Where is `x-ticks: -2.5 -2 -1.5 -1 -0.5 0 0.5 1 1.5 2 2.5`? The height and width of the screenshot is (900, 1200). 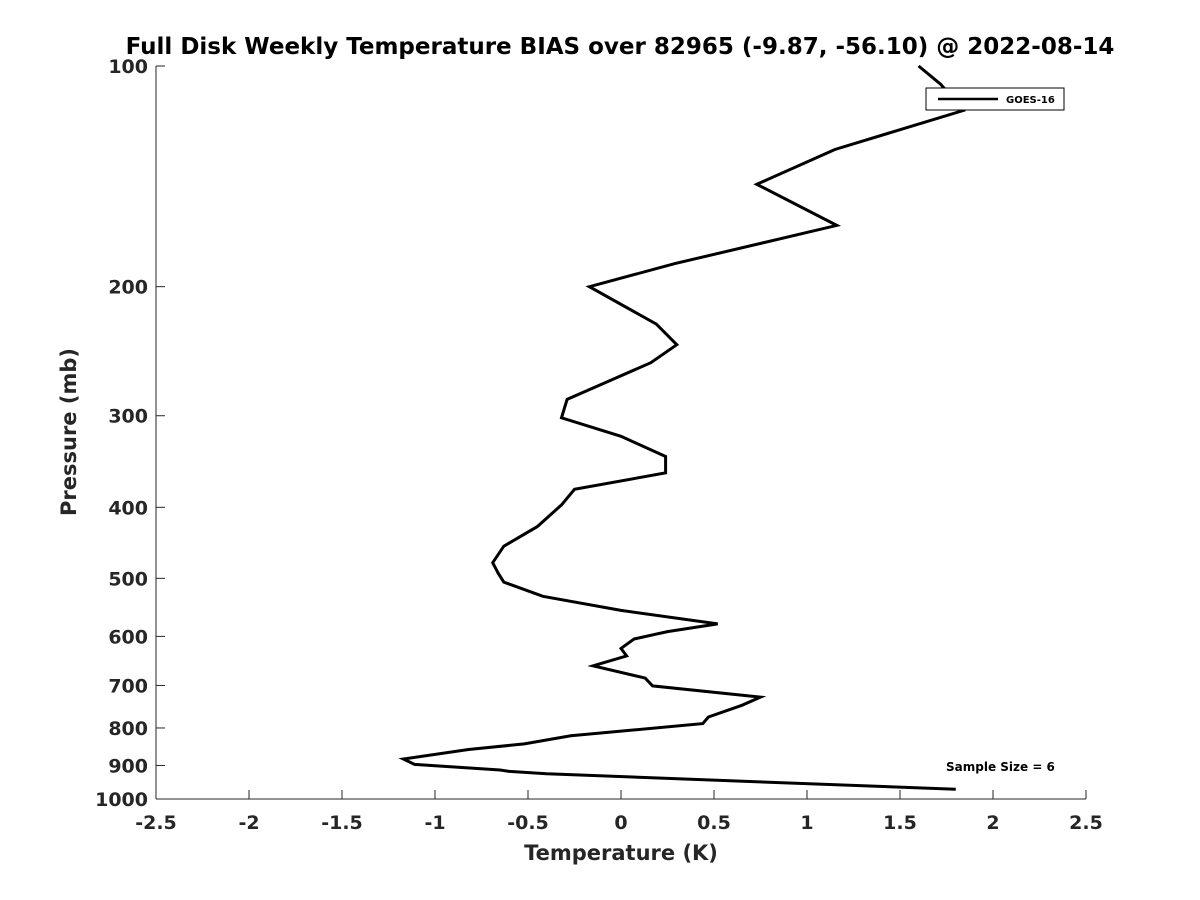 x-ticks: -2.5 -2 -1.5 -1 -0.5 0 0.5 1 1.5 2 2.5 is located at coordinates (619, 812).